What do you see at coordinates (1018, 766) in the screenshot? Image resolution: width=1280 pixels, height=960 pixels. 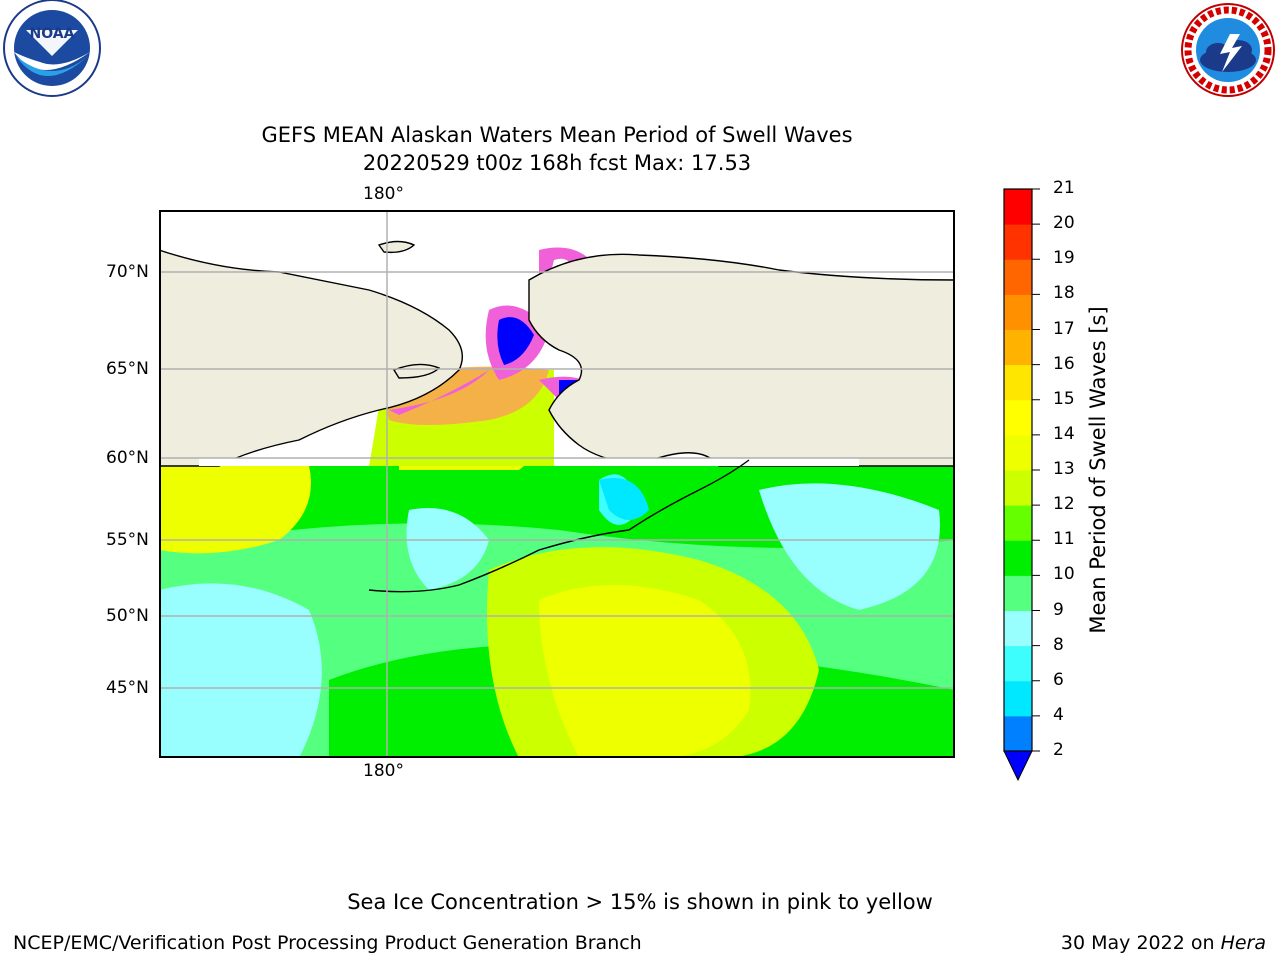 I see `colorbar-extend-arrow` at bounding box center [1018, 766].